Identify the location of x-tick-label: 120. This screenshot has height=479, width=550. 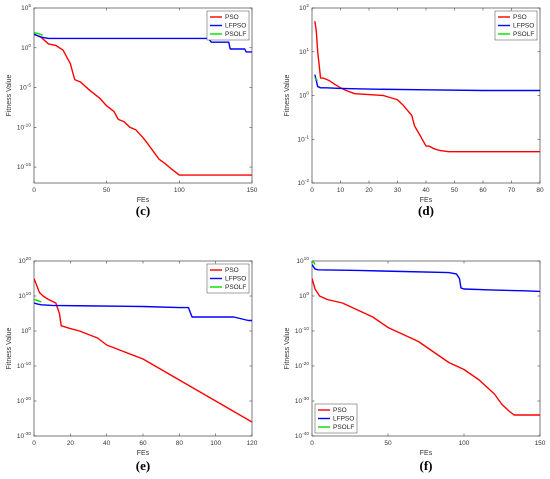
(252, 443).